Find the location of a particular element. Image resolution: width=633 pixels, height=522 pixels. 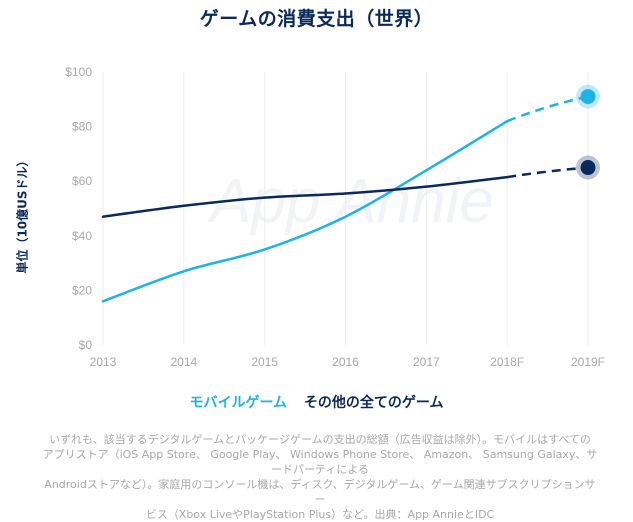

legend: モバイルゲーム その他の全てのゲーム is located at coordinates (316, 402).